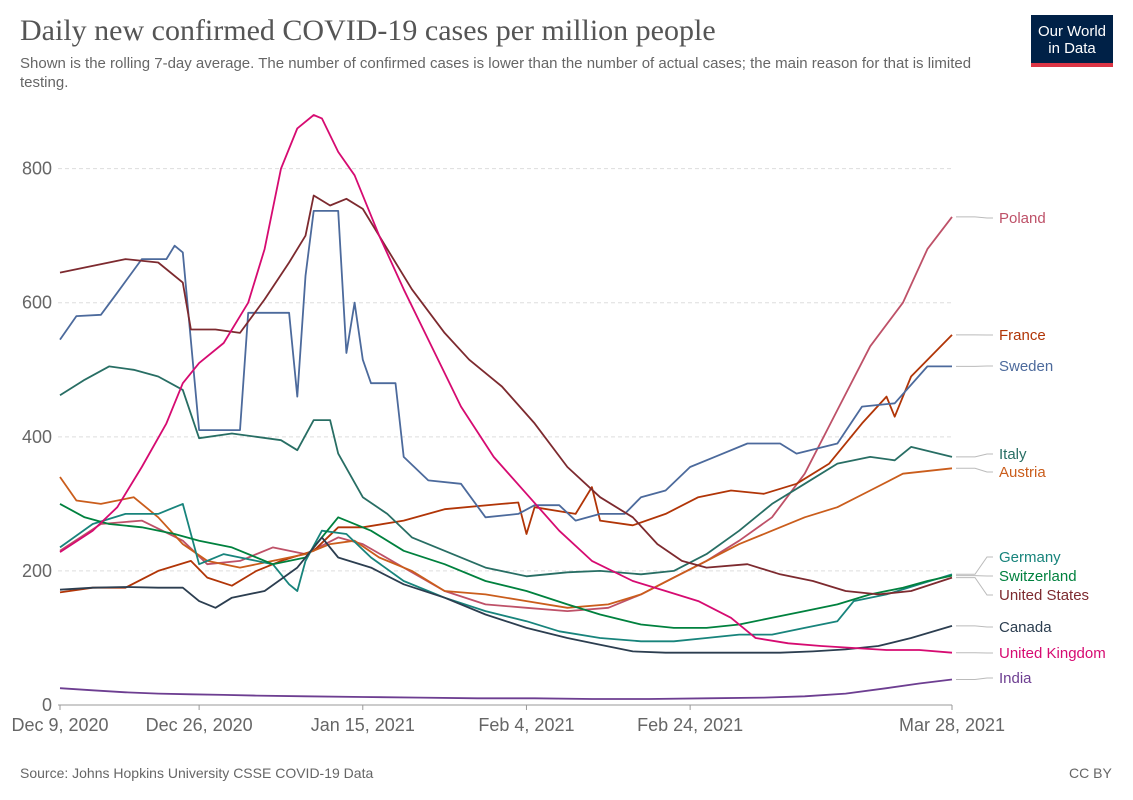 This screenshot has width=1133, height=800. What do you see at coordinates (1030, 557) in the screenshot?
I see `series-label-germany: Germany` at bounding box center [1030, 557].